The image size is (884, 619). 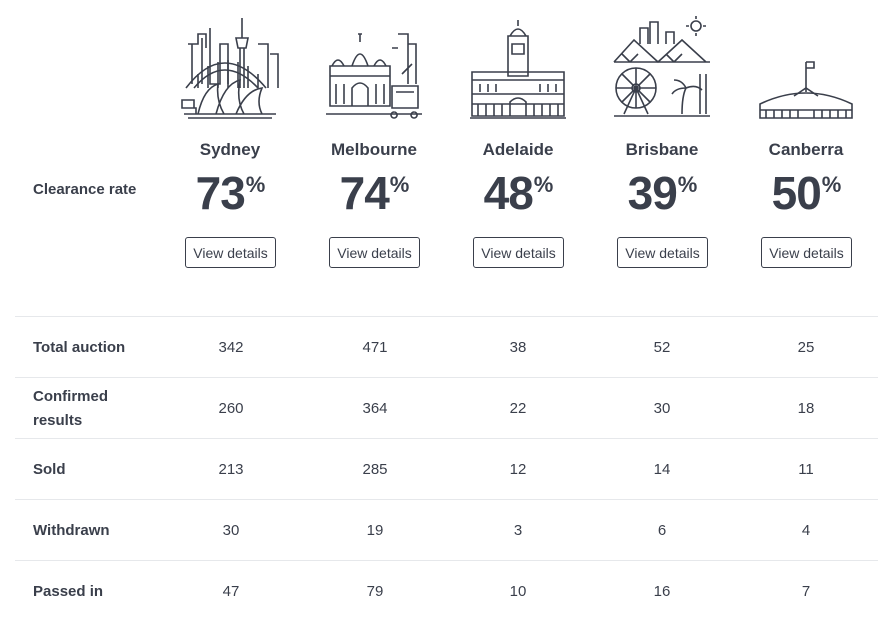 What do you see at coordinates (806, 252) in the screenshot?
I see `view-details-button-canberra: View details` at bounding box center [806, 252].